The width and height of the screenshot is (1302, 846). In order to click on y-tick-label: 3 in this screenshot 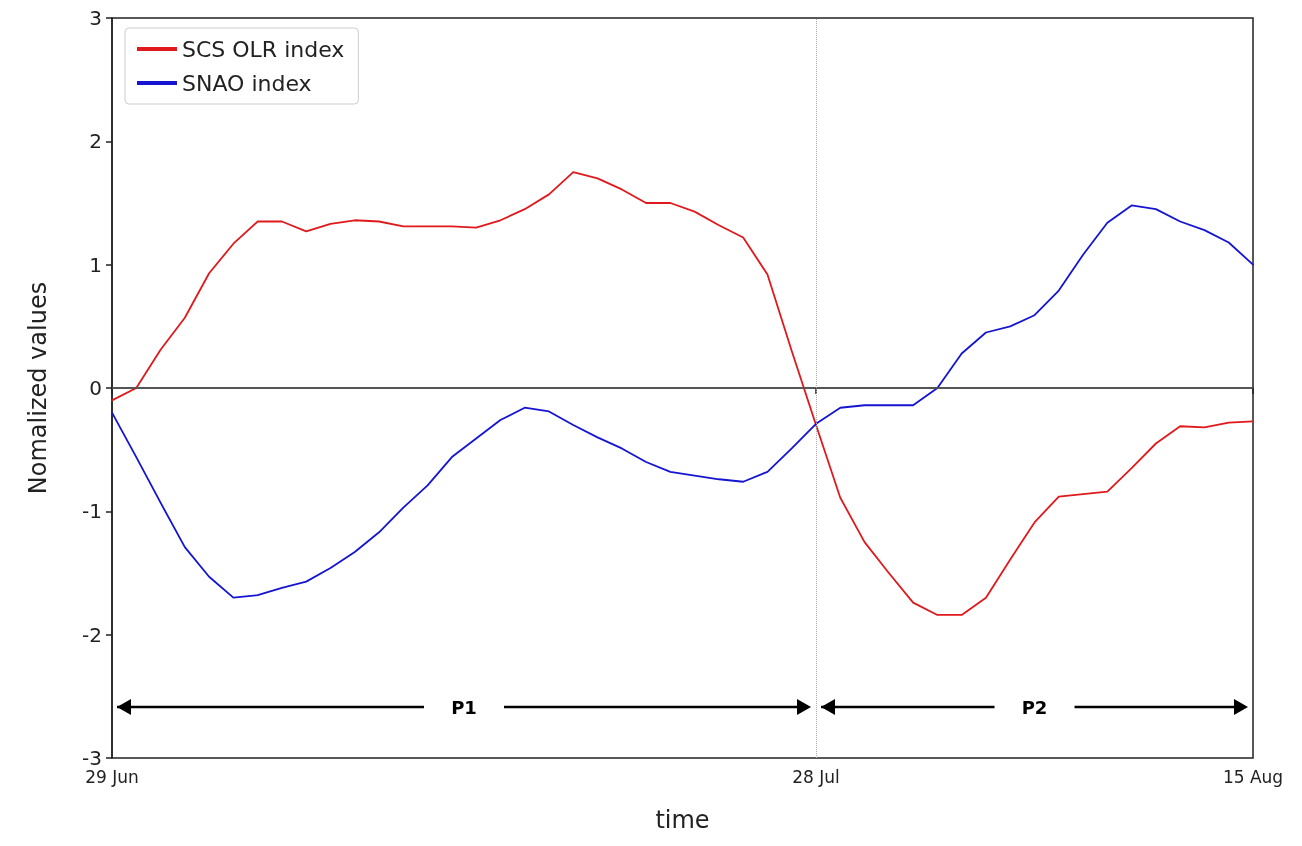, I will do `click(95, 18)`.